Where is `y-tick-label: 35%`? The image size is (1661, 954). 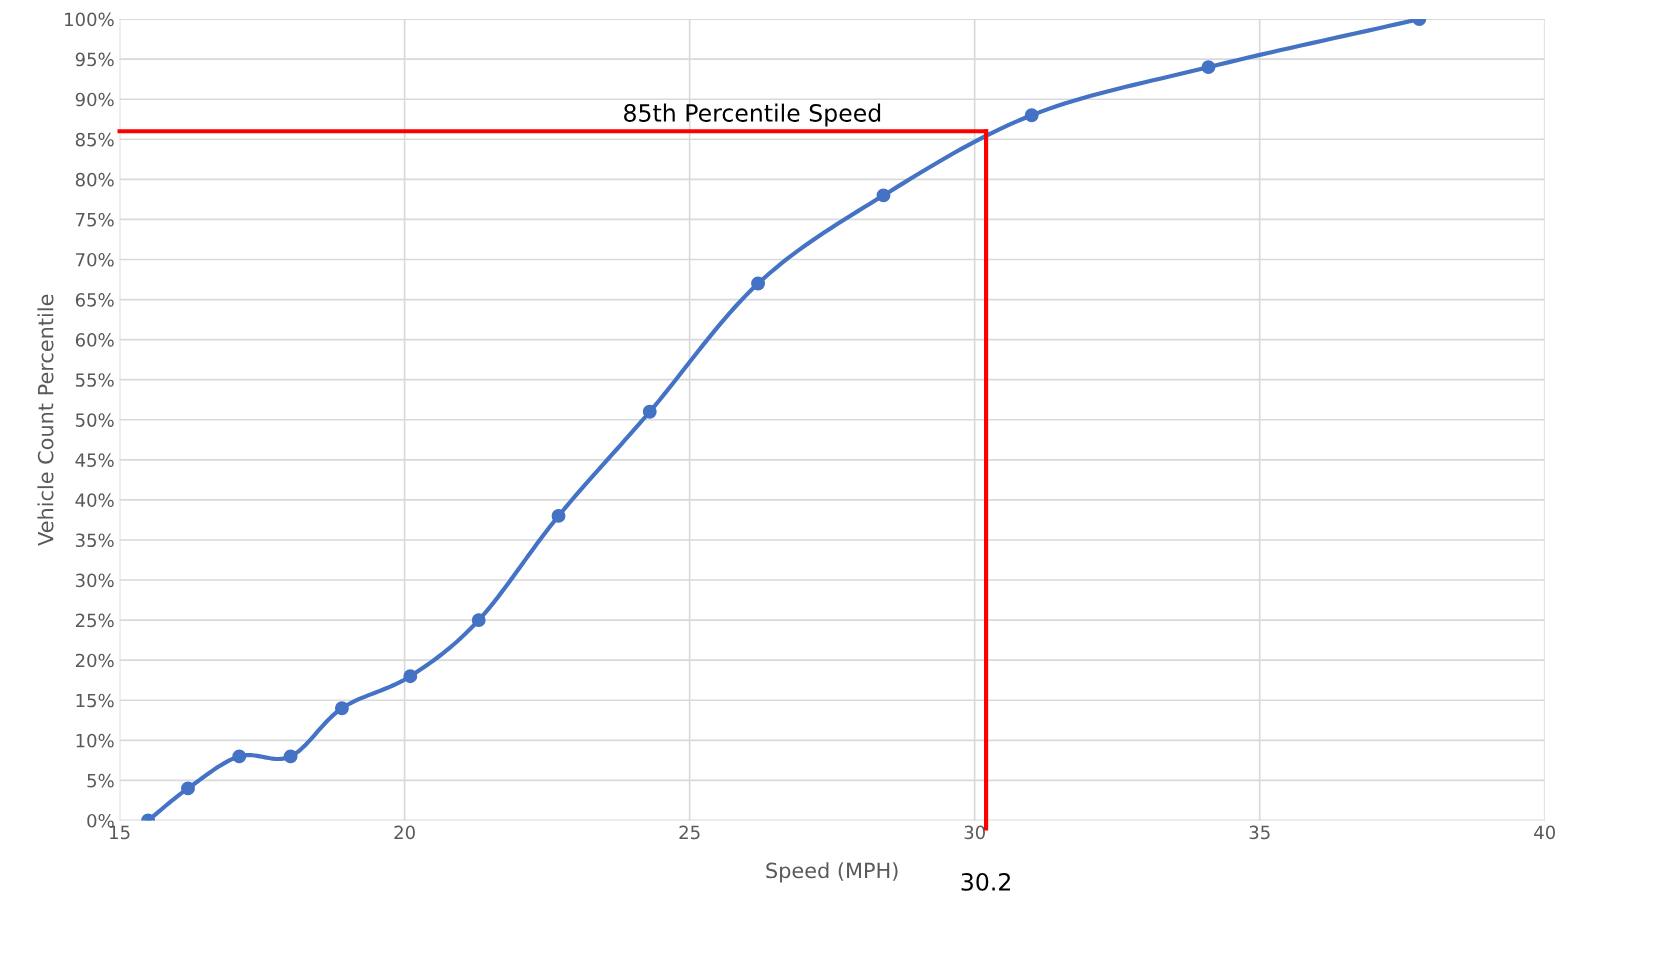
y-tick-label: 35% is located at coordinates (94, 540).